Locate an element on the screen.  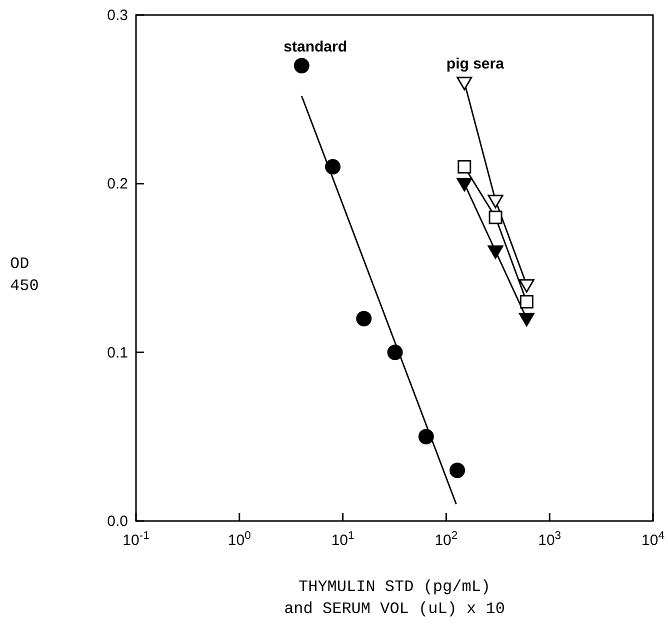
x-tick-label: 10$^{-1}$ is located at coordinates (136, 539).